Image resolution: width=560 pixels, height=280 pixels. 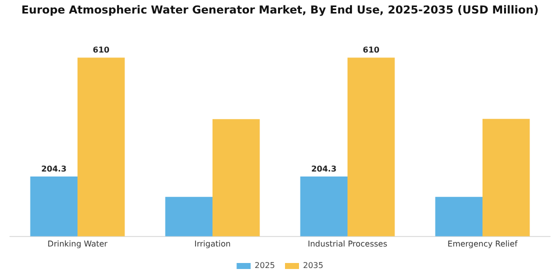 I want to click on legend-label: 2035, so click(x=313, y=265).